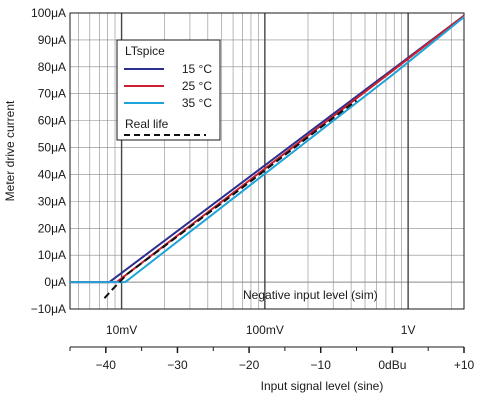 The height and width of the screenshot is (402, 478). What do you see at coordinates (265, 330) in the screenshot?
I see `top-axis-label: 100mV` at bounding box center [265, 330].